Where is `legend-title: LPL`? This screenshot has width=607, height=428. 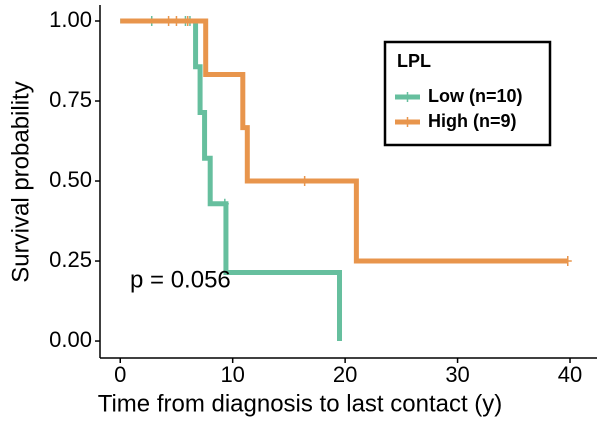
legend-title: LPL is located at coordinates (414, 61).